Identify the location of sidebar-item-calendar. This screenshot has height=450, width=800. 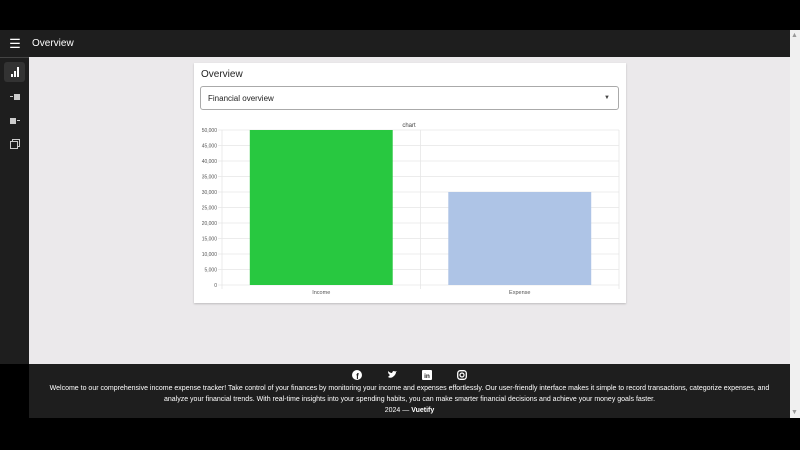
(14, 144).